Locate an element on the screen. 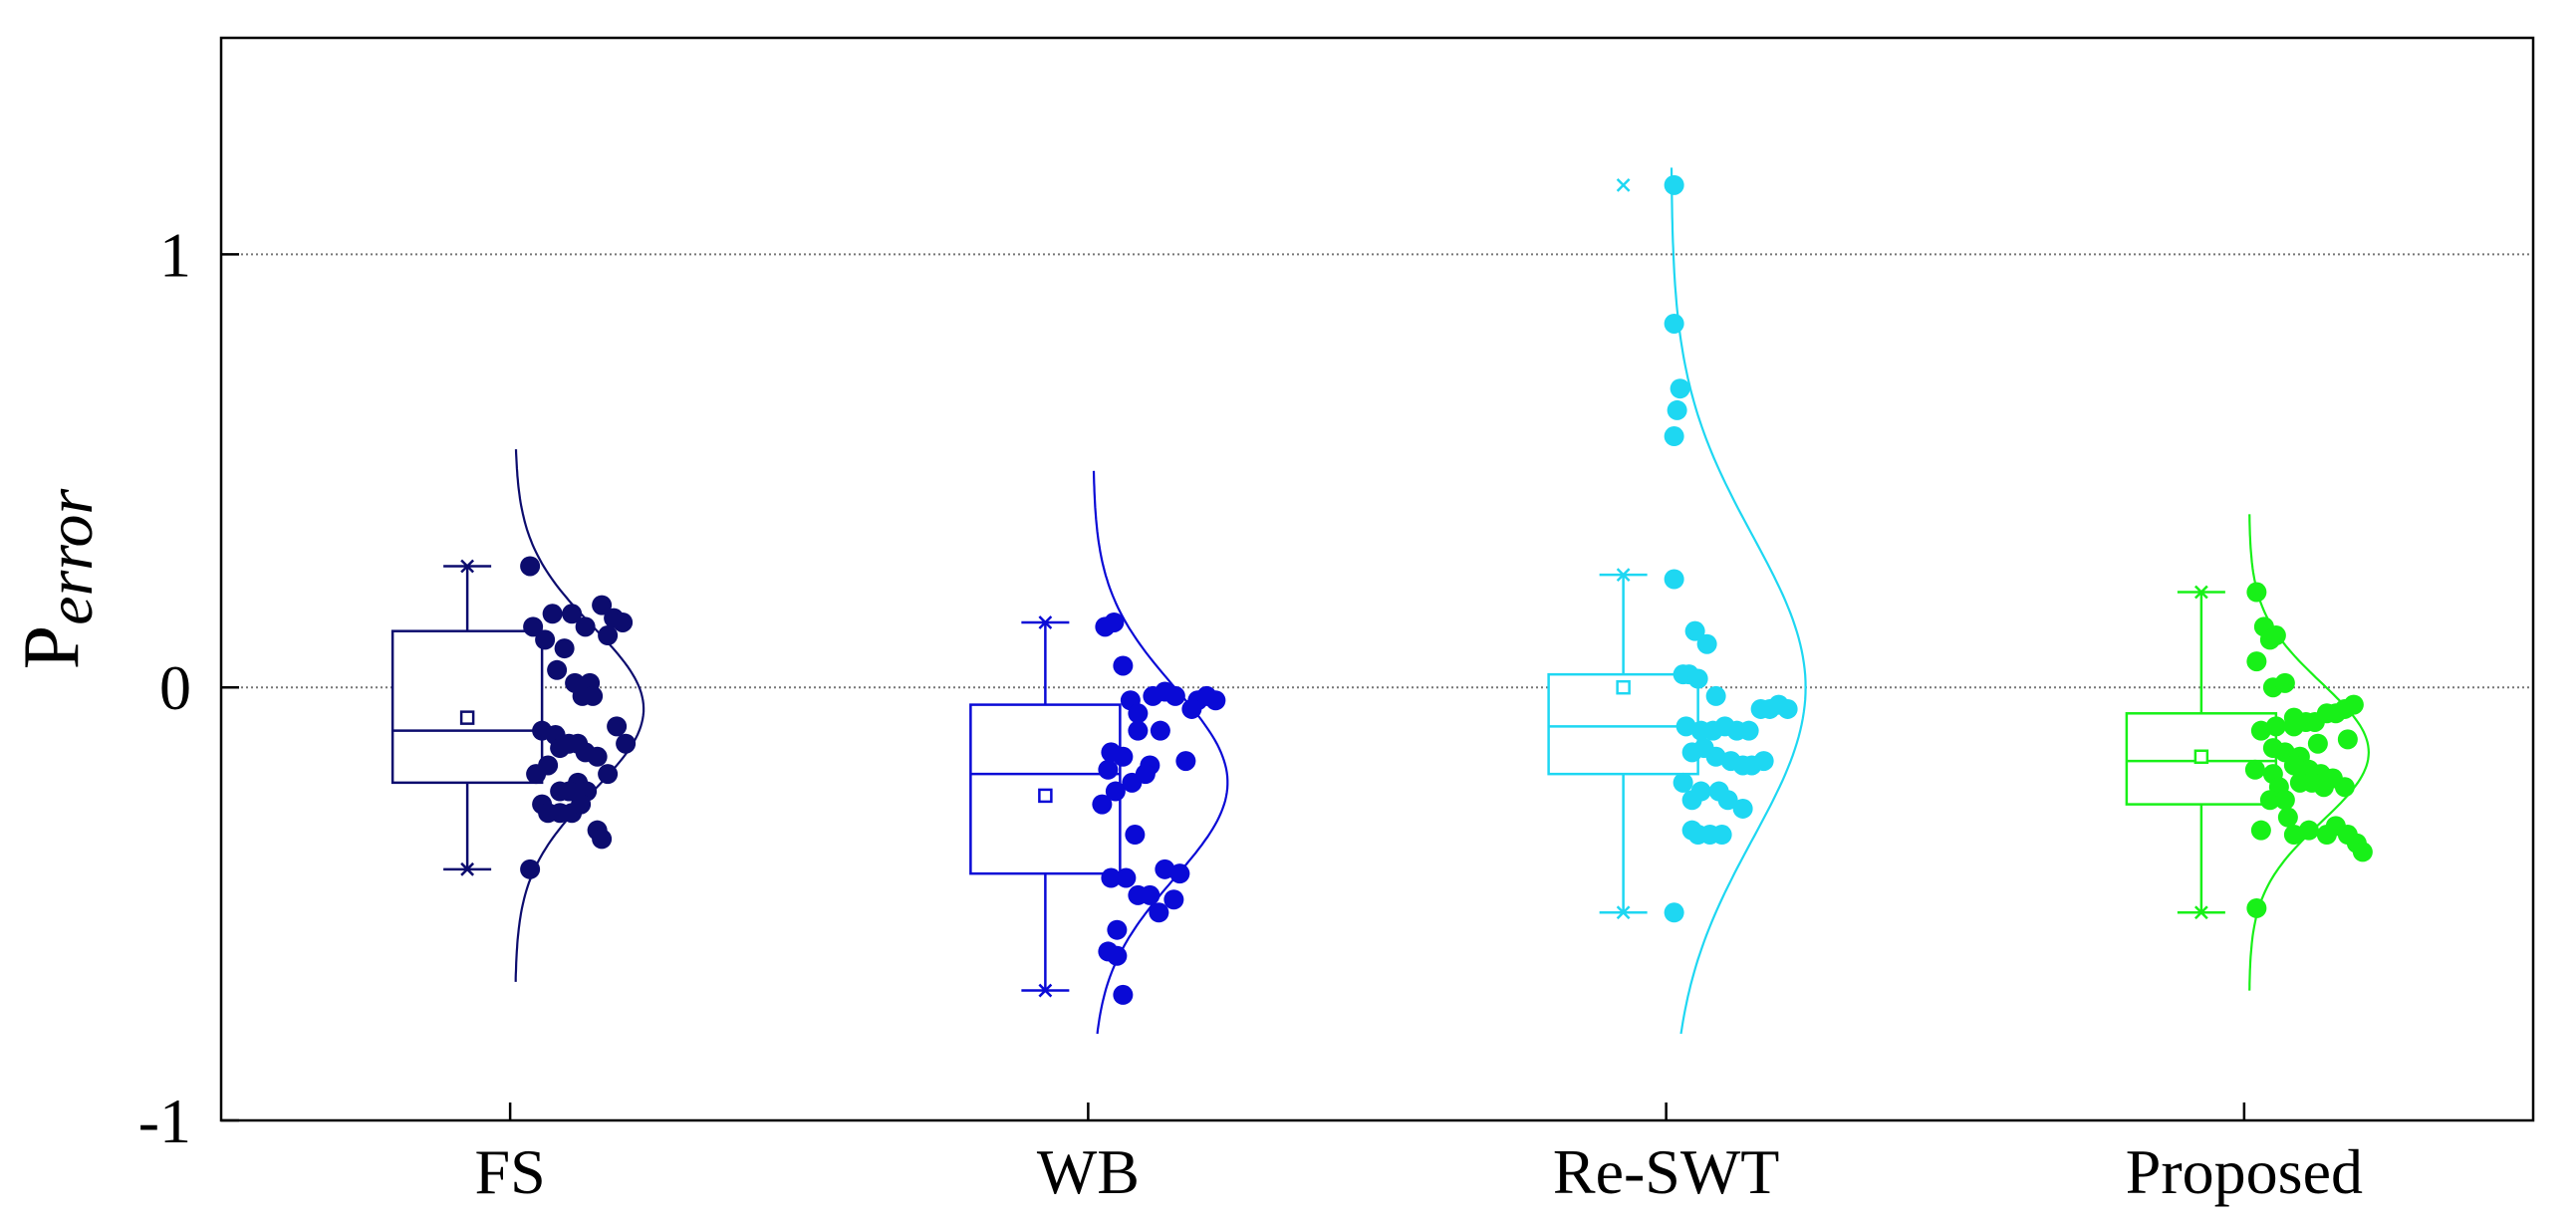 This screenshot has height=1225, width=2576. x-tick-label: WB is located at coordinates (1088, 1171).